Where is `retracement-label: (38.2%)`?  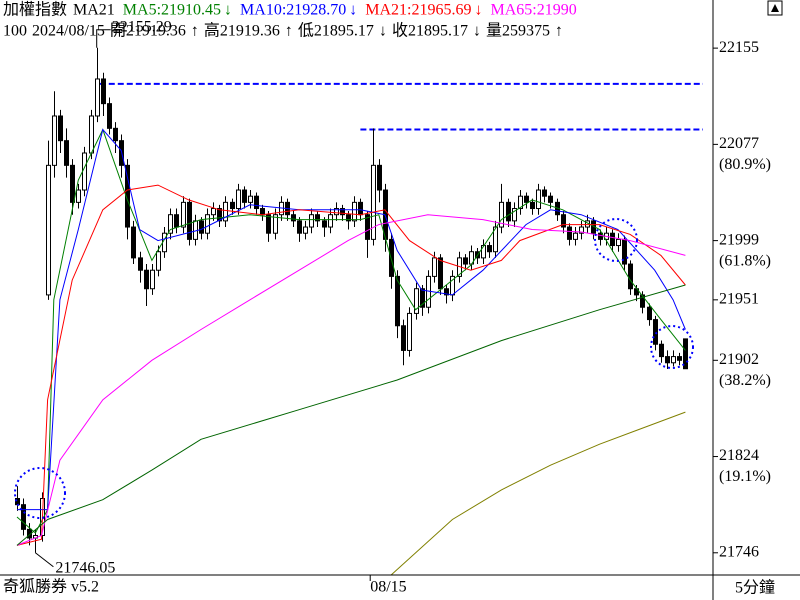
retracement-label: (38.2%) is located at coordinates (745, 380).